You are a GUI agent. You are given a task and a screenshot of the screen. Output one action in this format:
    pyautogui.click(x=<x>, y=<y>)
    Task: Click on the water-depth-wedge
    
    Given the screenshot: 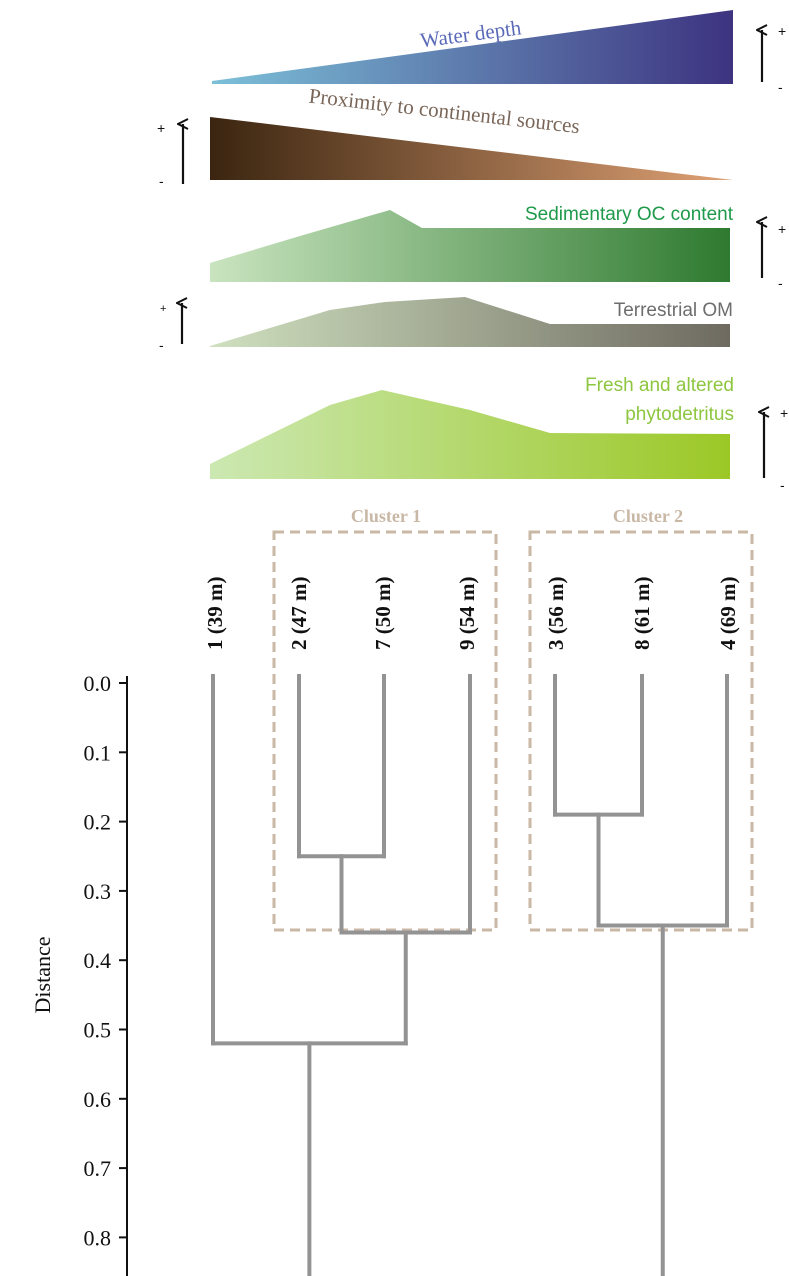 What is the action you would take?
    pyautogui.click(x=472, y=47)
    